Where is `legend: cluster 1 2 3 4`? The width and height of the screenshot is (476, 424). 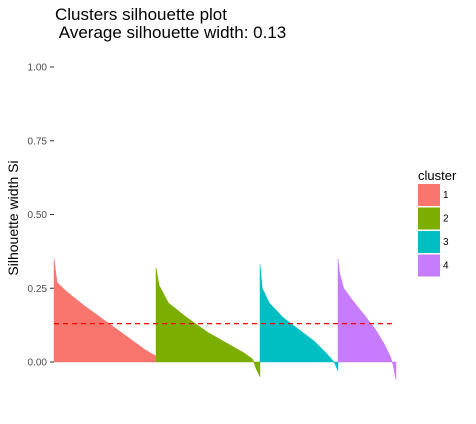
legend: cluster 1 2 3 4 is located at coordinates (437, 222).